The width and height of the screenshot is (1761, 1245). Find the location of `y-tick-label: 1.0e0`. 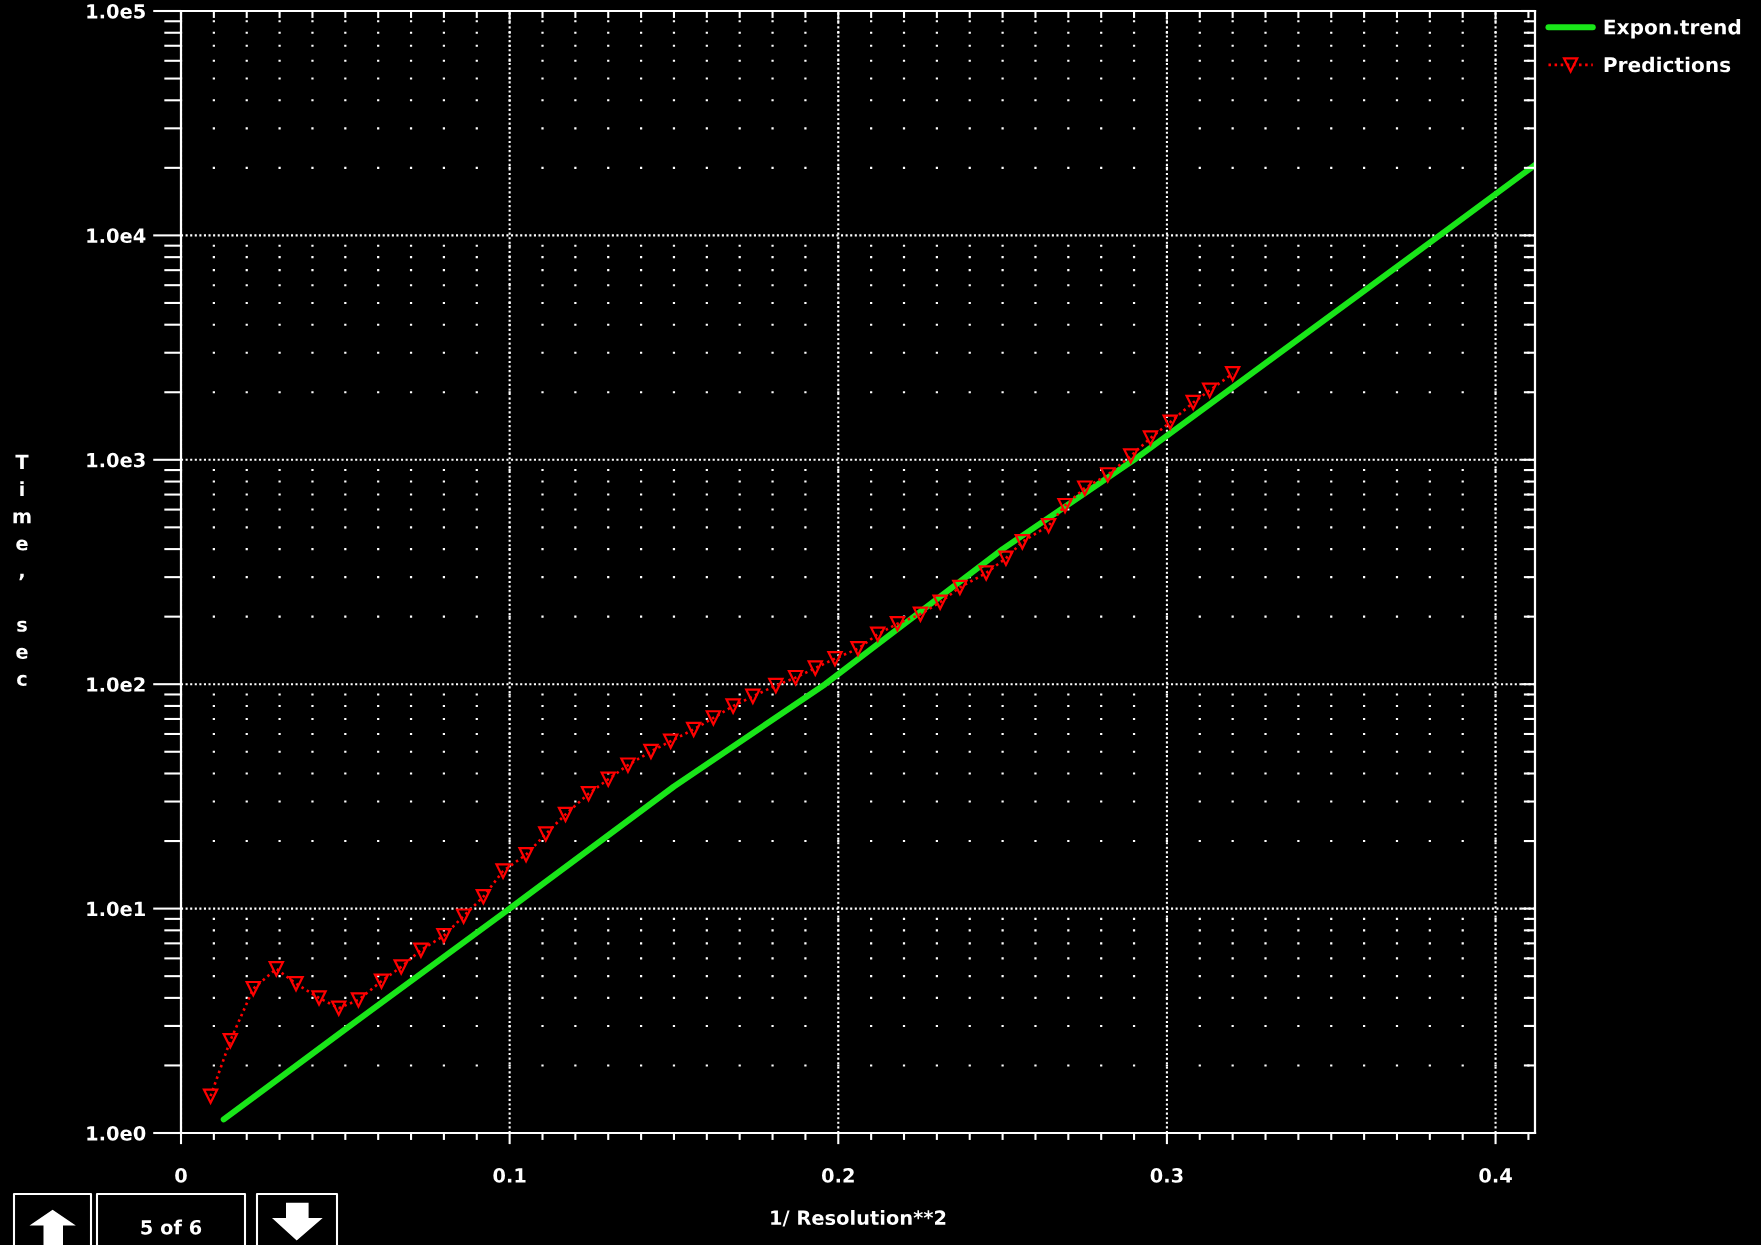

y-tick-label: 1.0e0 is located at coordinates (116, 1133).